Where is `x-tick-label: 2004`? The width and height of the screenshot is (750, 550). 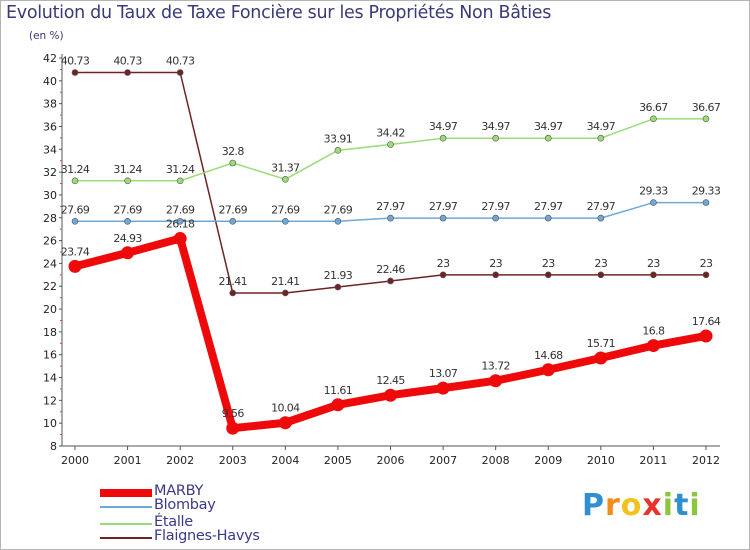
x-tick-label: 2004 is located at coordinates (285, 460).